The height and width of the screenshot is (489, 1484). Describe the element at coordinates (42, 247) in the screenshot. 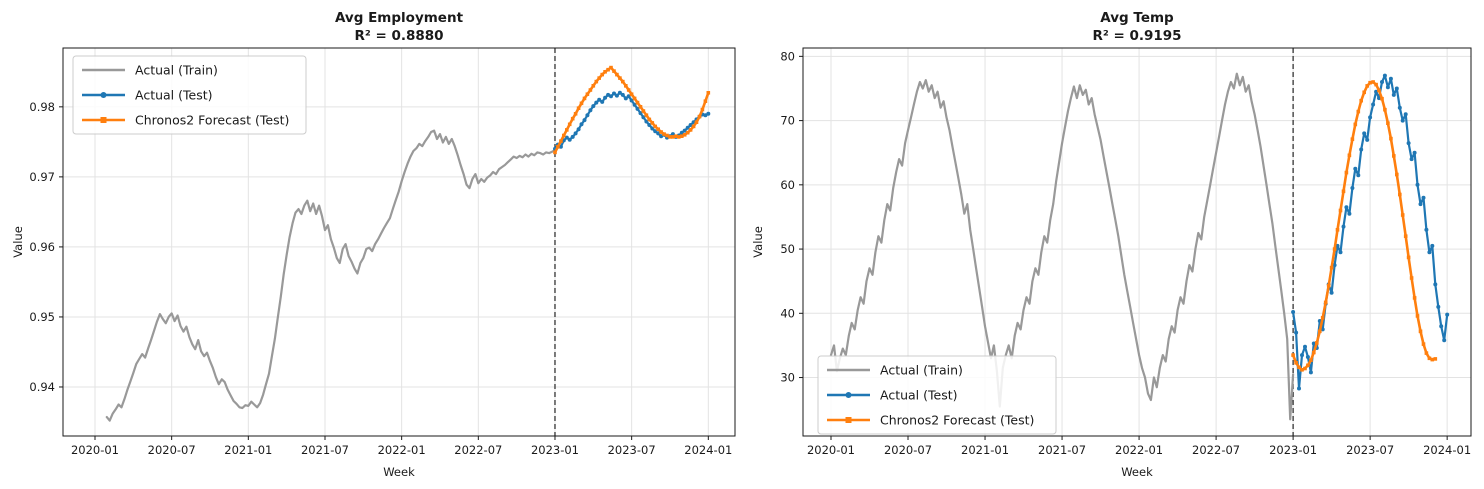

I see `y-tick-label: 0.96` at that location.